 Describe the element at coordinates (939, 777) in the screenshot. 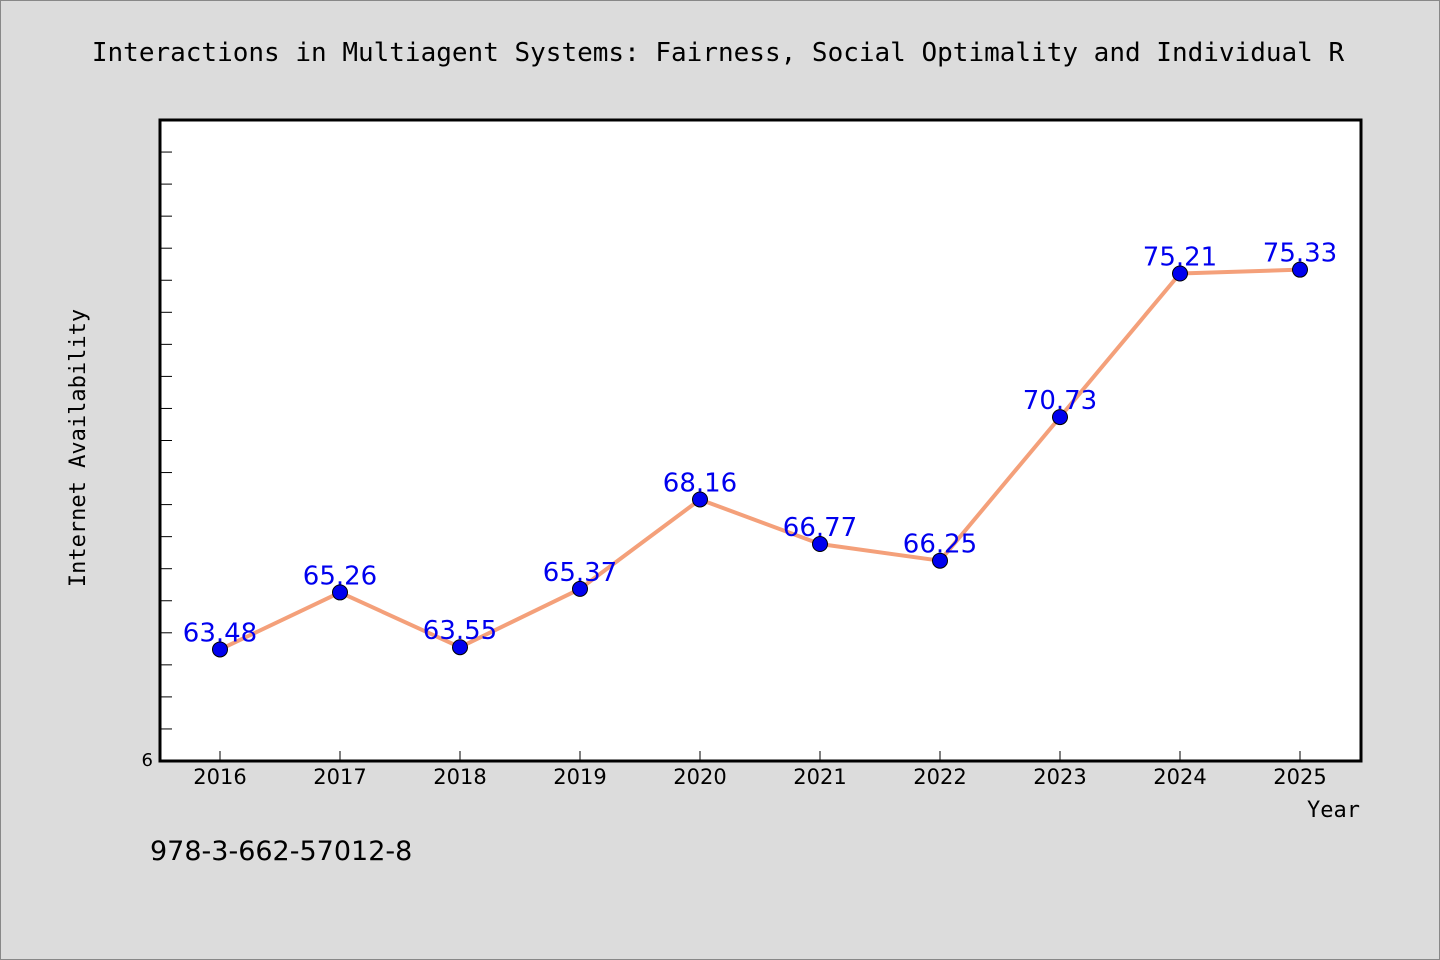

I see `x-tick-label: 2022` at that location.